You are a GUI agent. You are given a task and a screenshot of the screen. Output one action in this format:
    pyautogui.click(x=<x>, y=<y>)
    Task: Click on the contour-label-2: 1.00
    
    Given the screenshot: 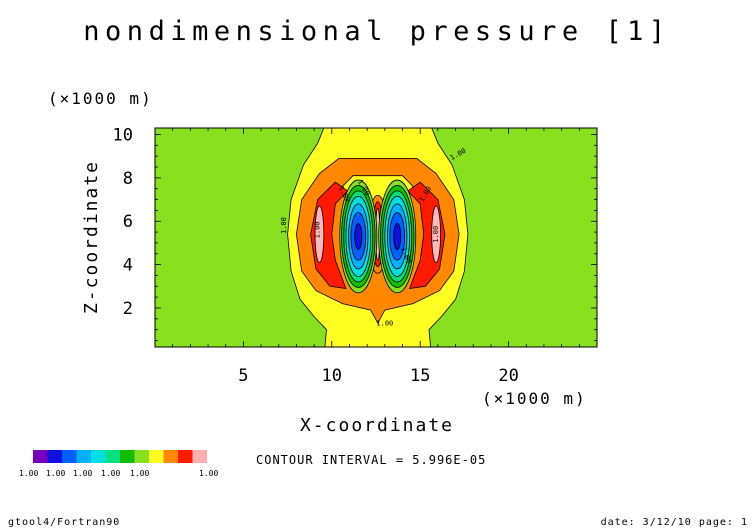 What is the action you would take?
    pyautogui.click(x=436, y=234)
    